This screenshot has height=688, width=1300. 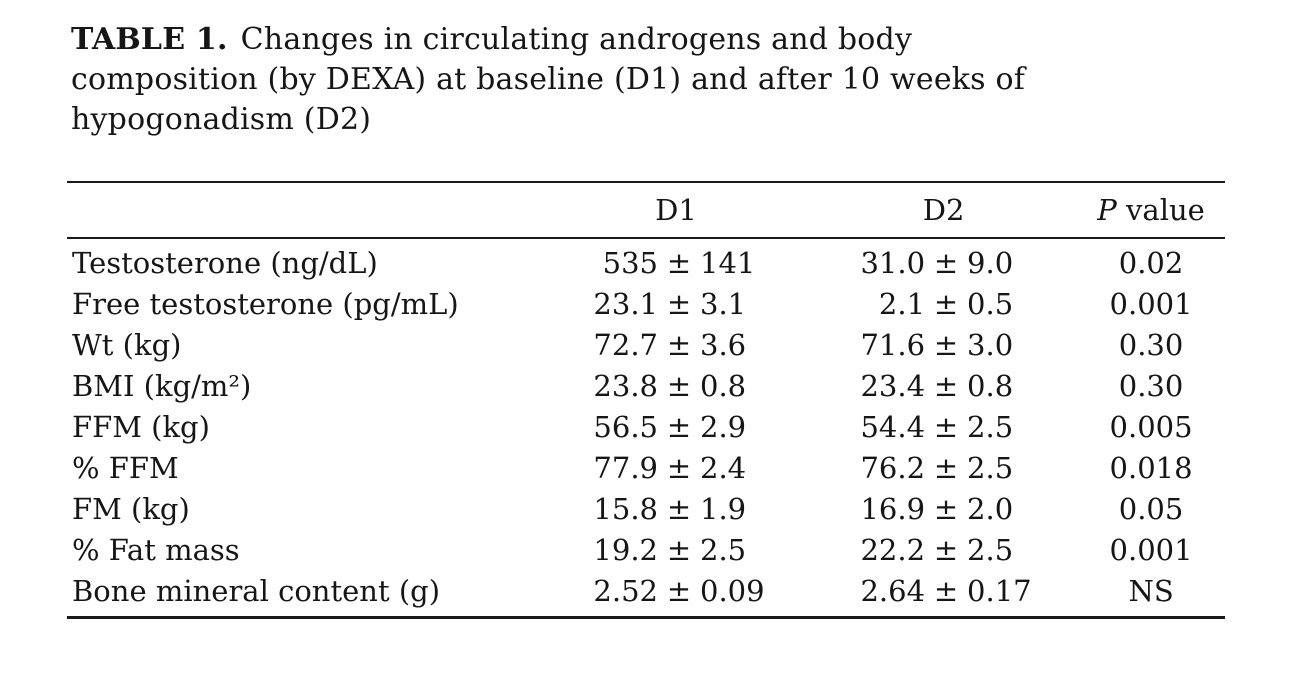 What do you see at coordinates (265, 304) in the screenshot?
I see `row-label: Free testosterone (pg/mL)` at bounding box center [265, 304].